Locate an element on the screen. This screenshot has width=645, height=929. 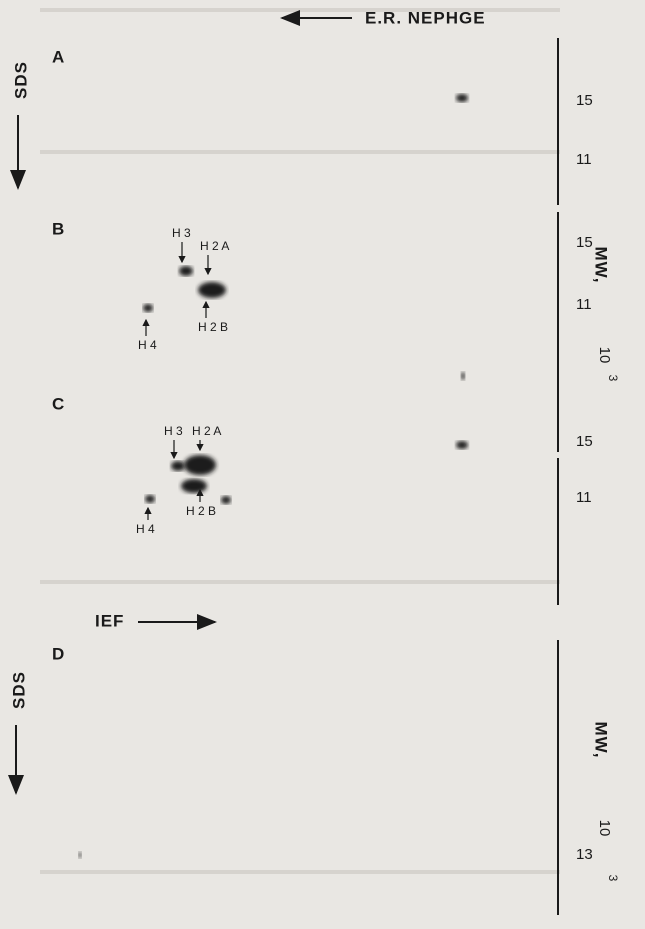
direction-label: E.R. NEPHGE is located at coordinates (425, 17).